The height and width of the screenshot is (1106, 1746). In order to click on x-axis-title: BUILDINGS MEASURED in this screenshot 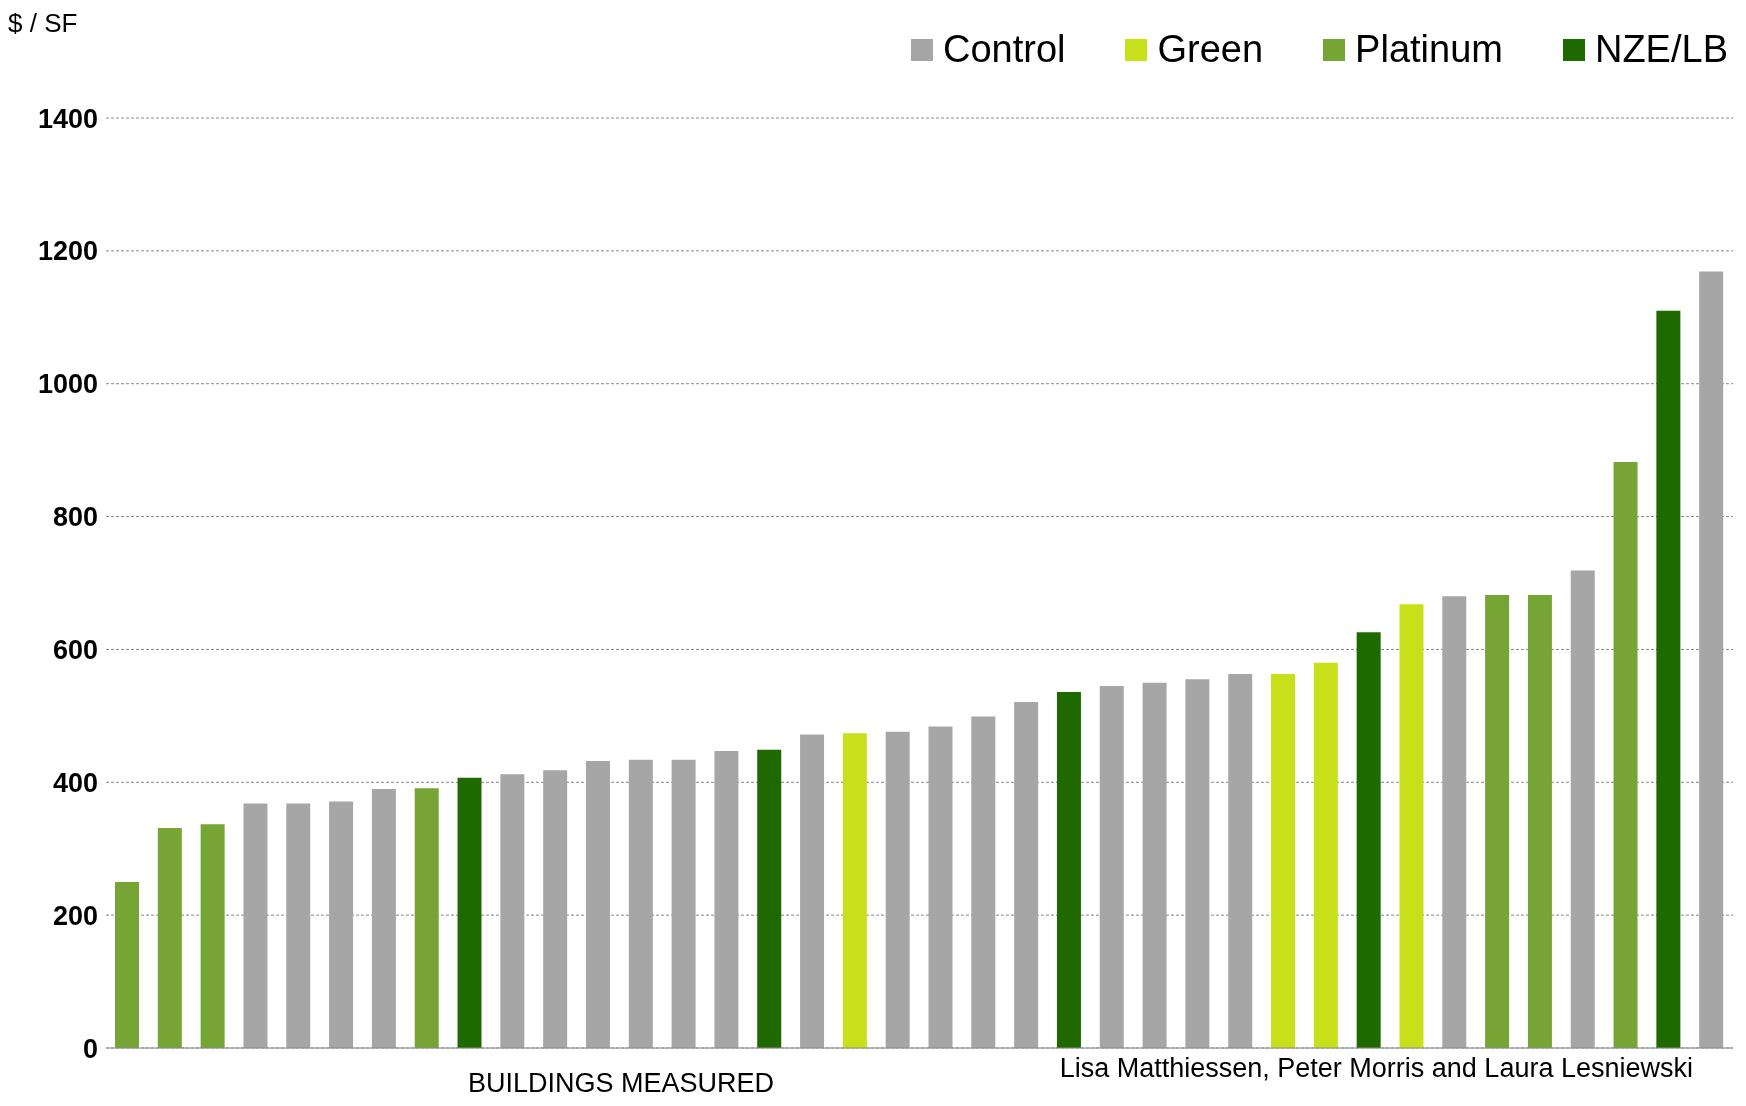, I will do `click(621, 1083)`.